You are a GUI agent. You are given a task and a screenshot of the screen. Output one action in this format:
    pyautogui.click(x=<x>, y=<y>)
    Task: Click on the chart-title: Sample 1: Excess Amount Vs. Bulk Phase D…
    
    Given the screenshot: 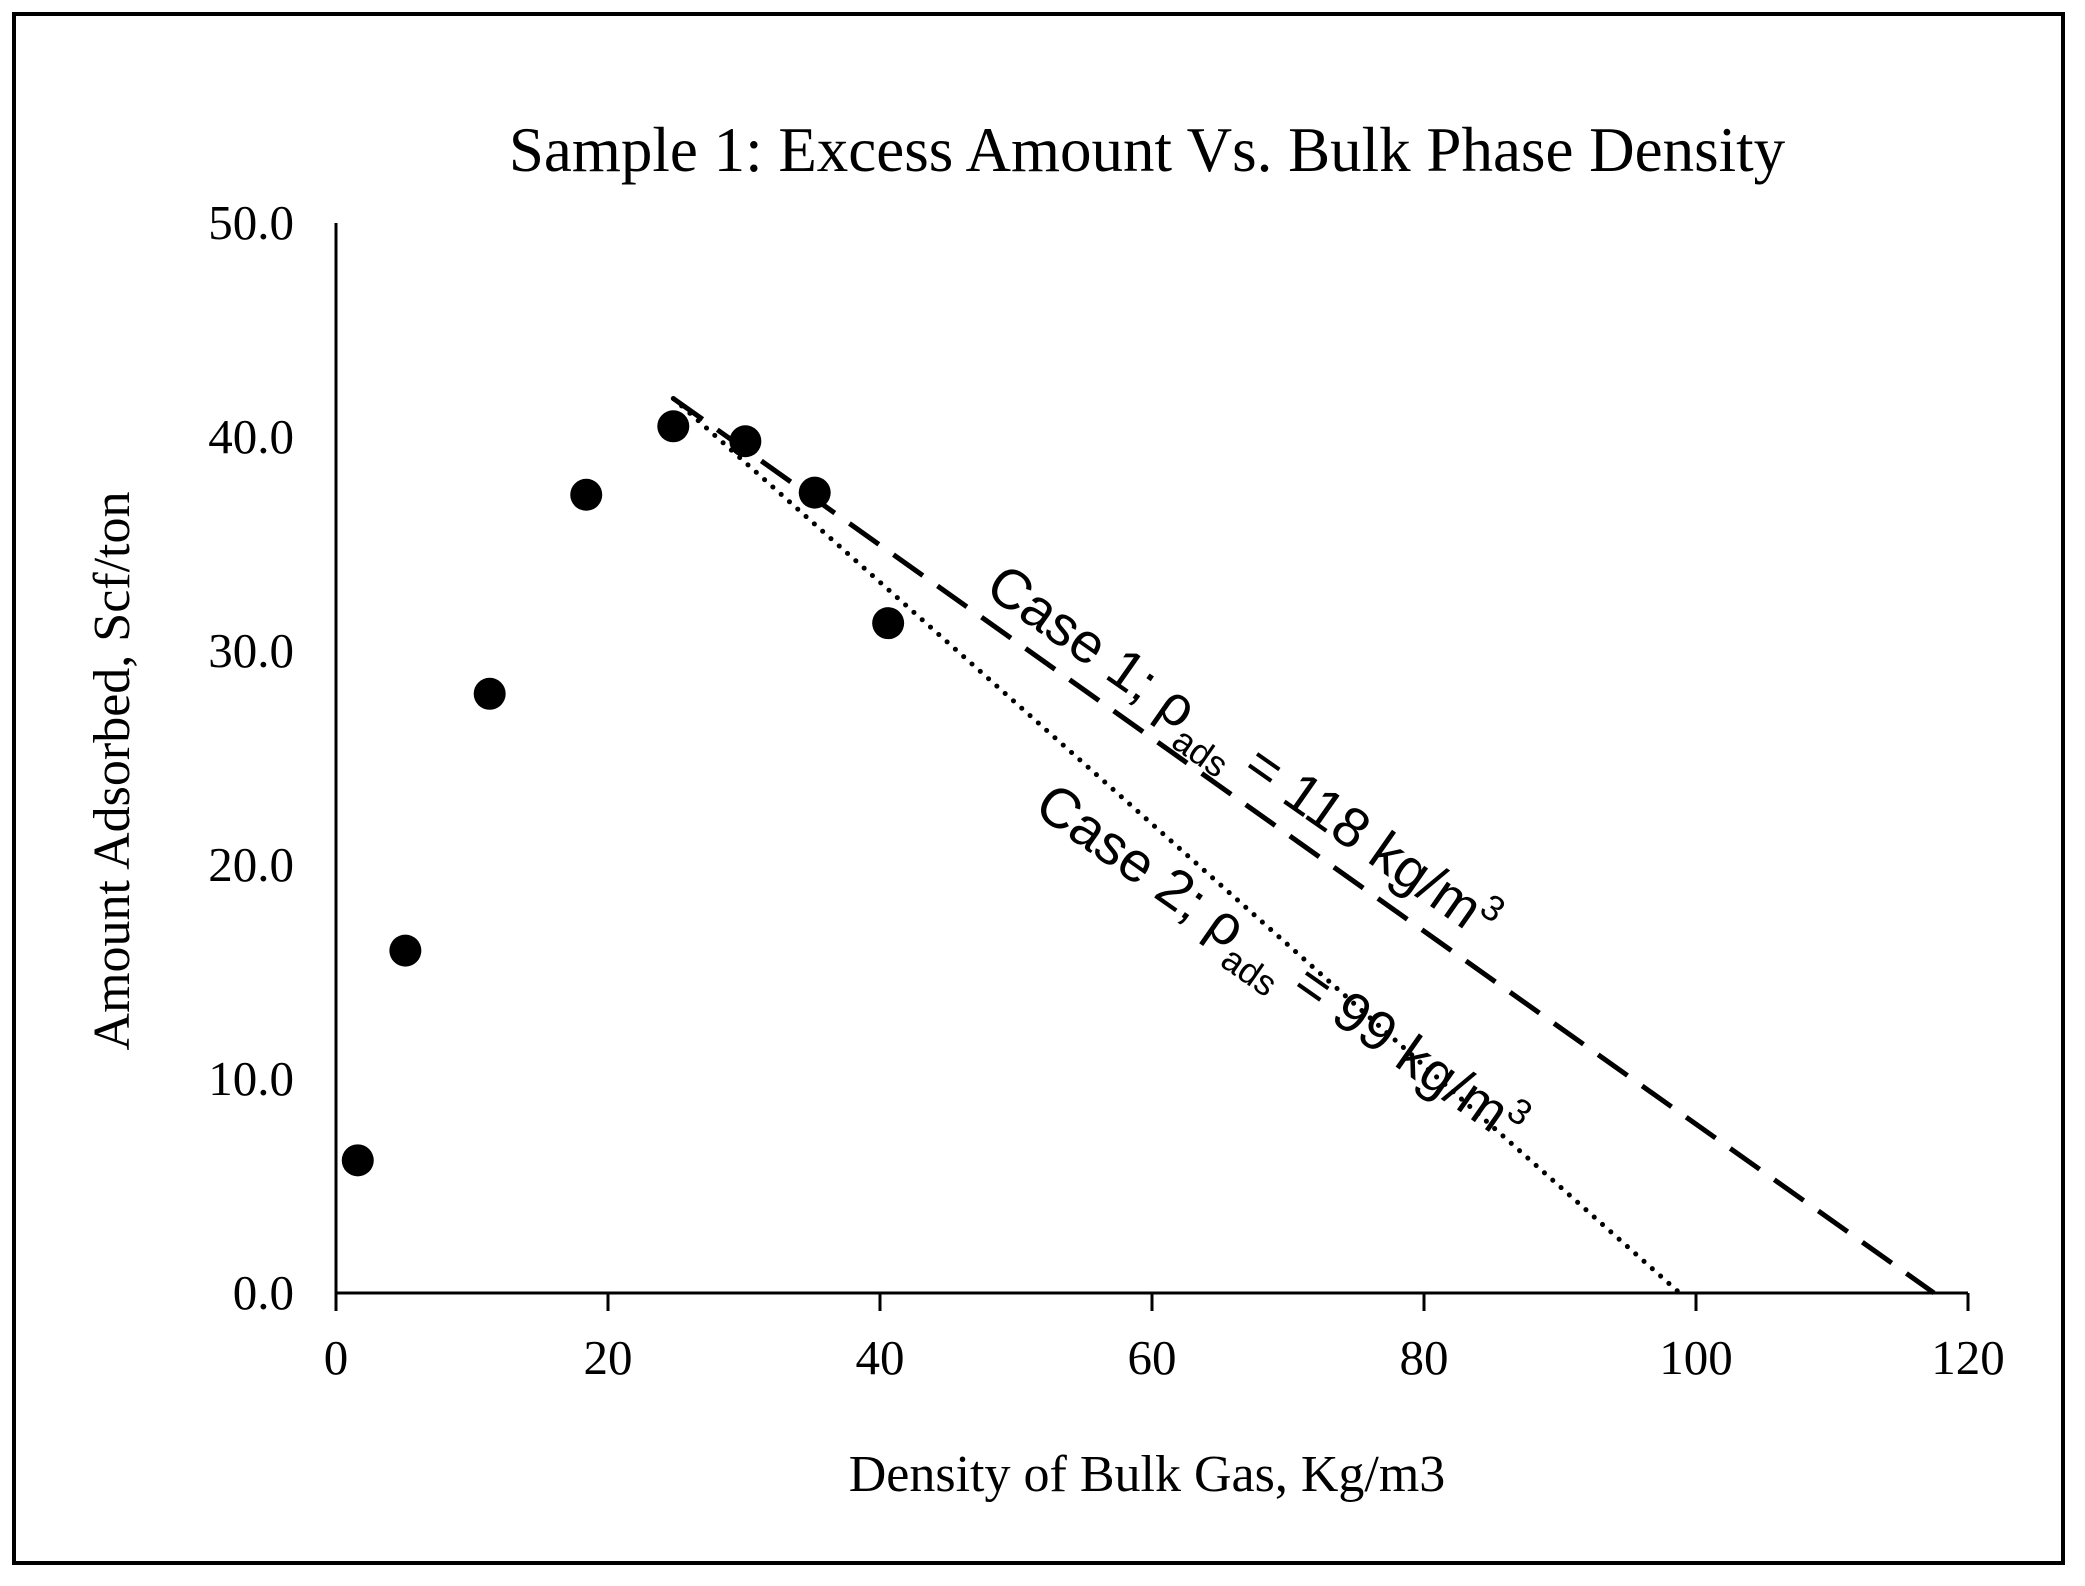 What is the action you would take?
    pyautogui.click(x=1147, y=150)
    